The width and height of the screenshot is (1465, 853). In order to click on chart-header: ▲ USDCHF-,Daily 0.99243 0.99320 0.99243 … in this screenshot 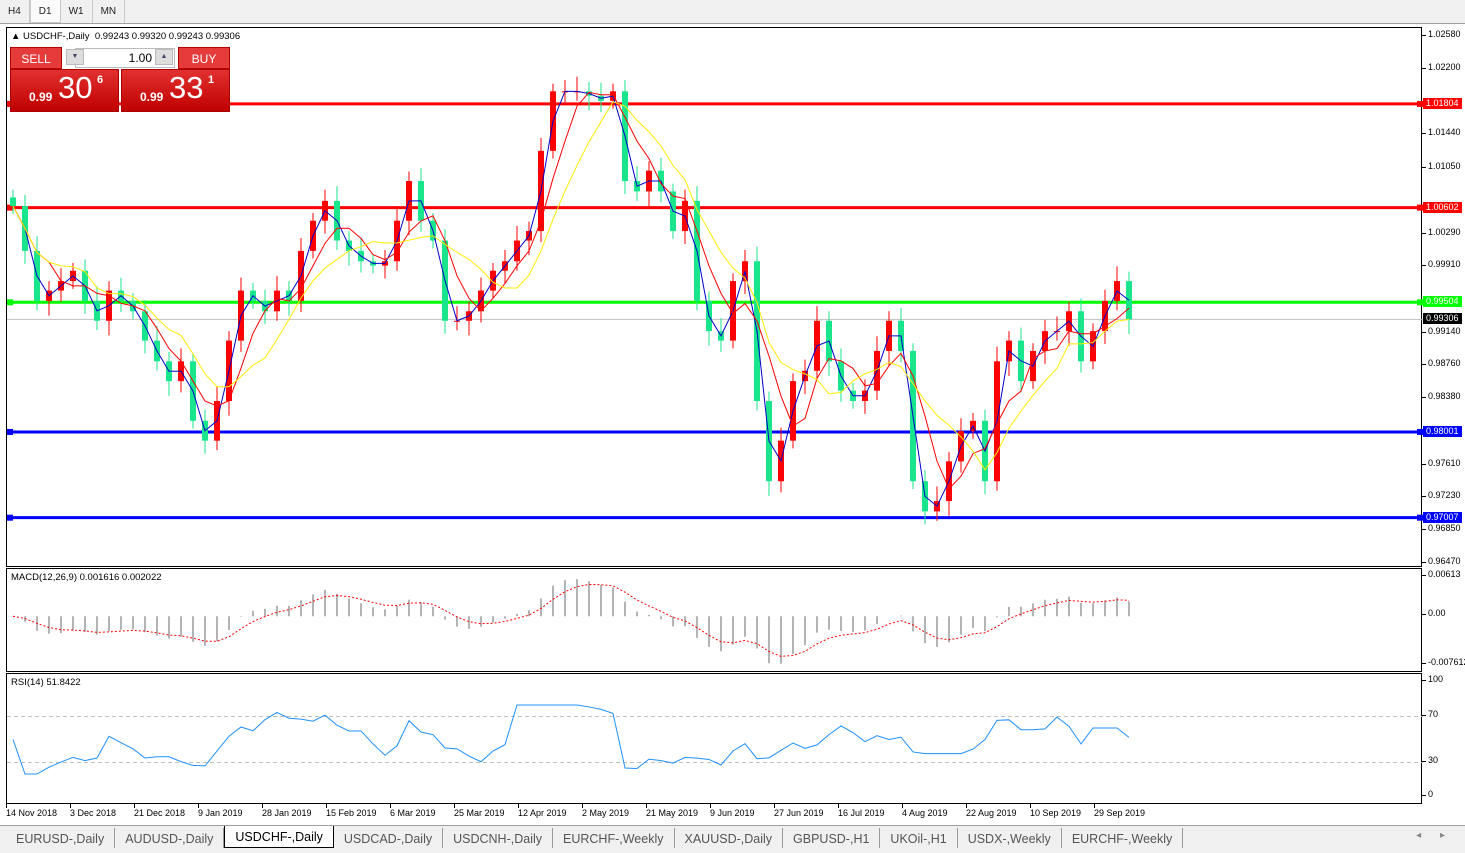, I will do `click(125, 36)`.